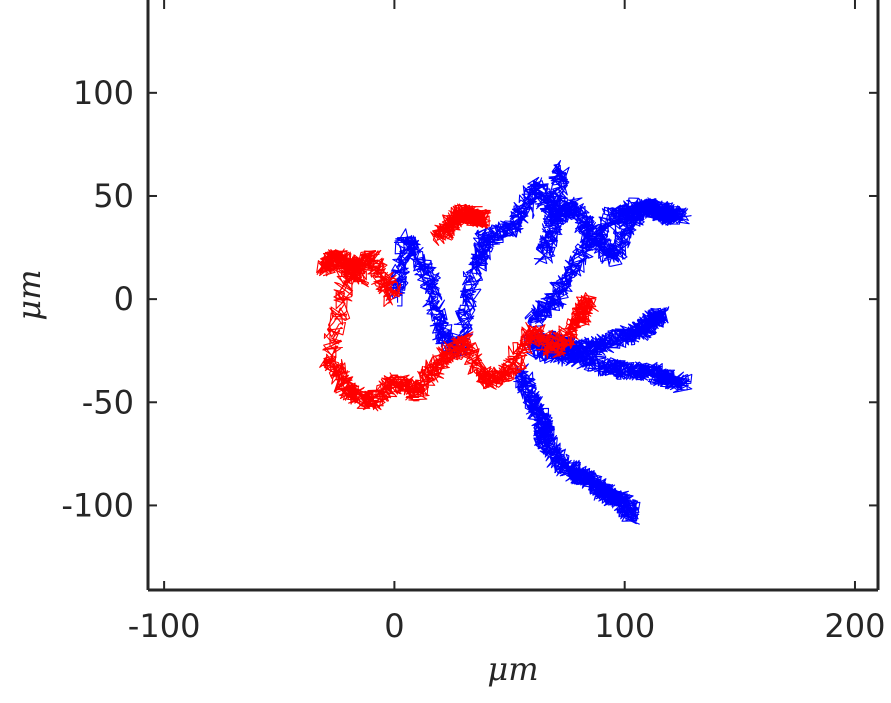 The height and width of the screenshot is (703, 891). I want to click on x-tick-label: 100, so click(624, 626).